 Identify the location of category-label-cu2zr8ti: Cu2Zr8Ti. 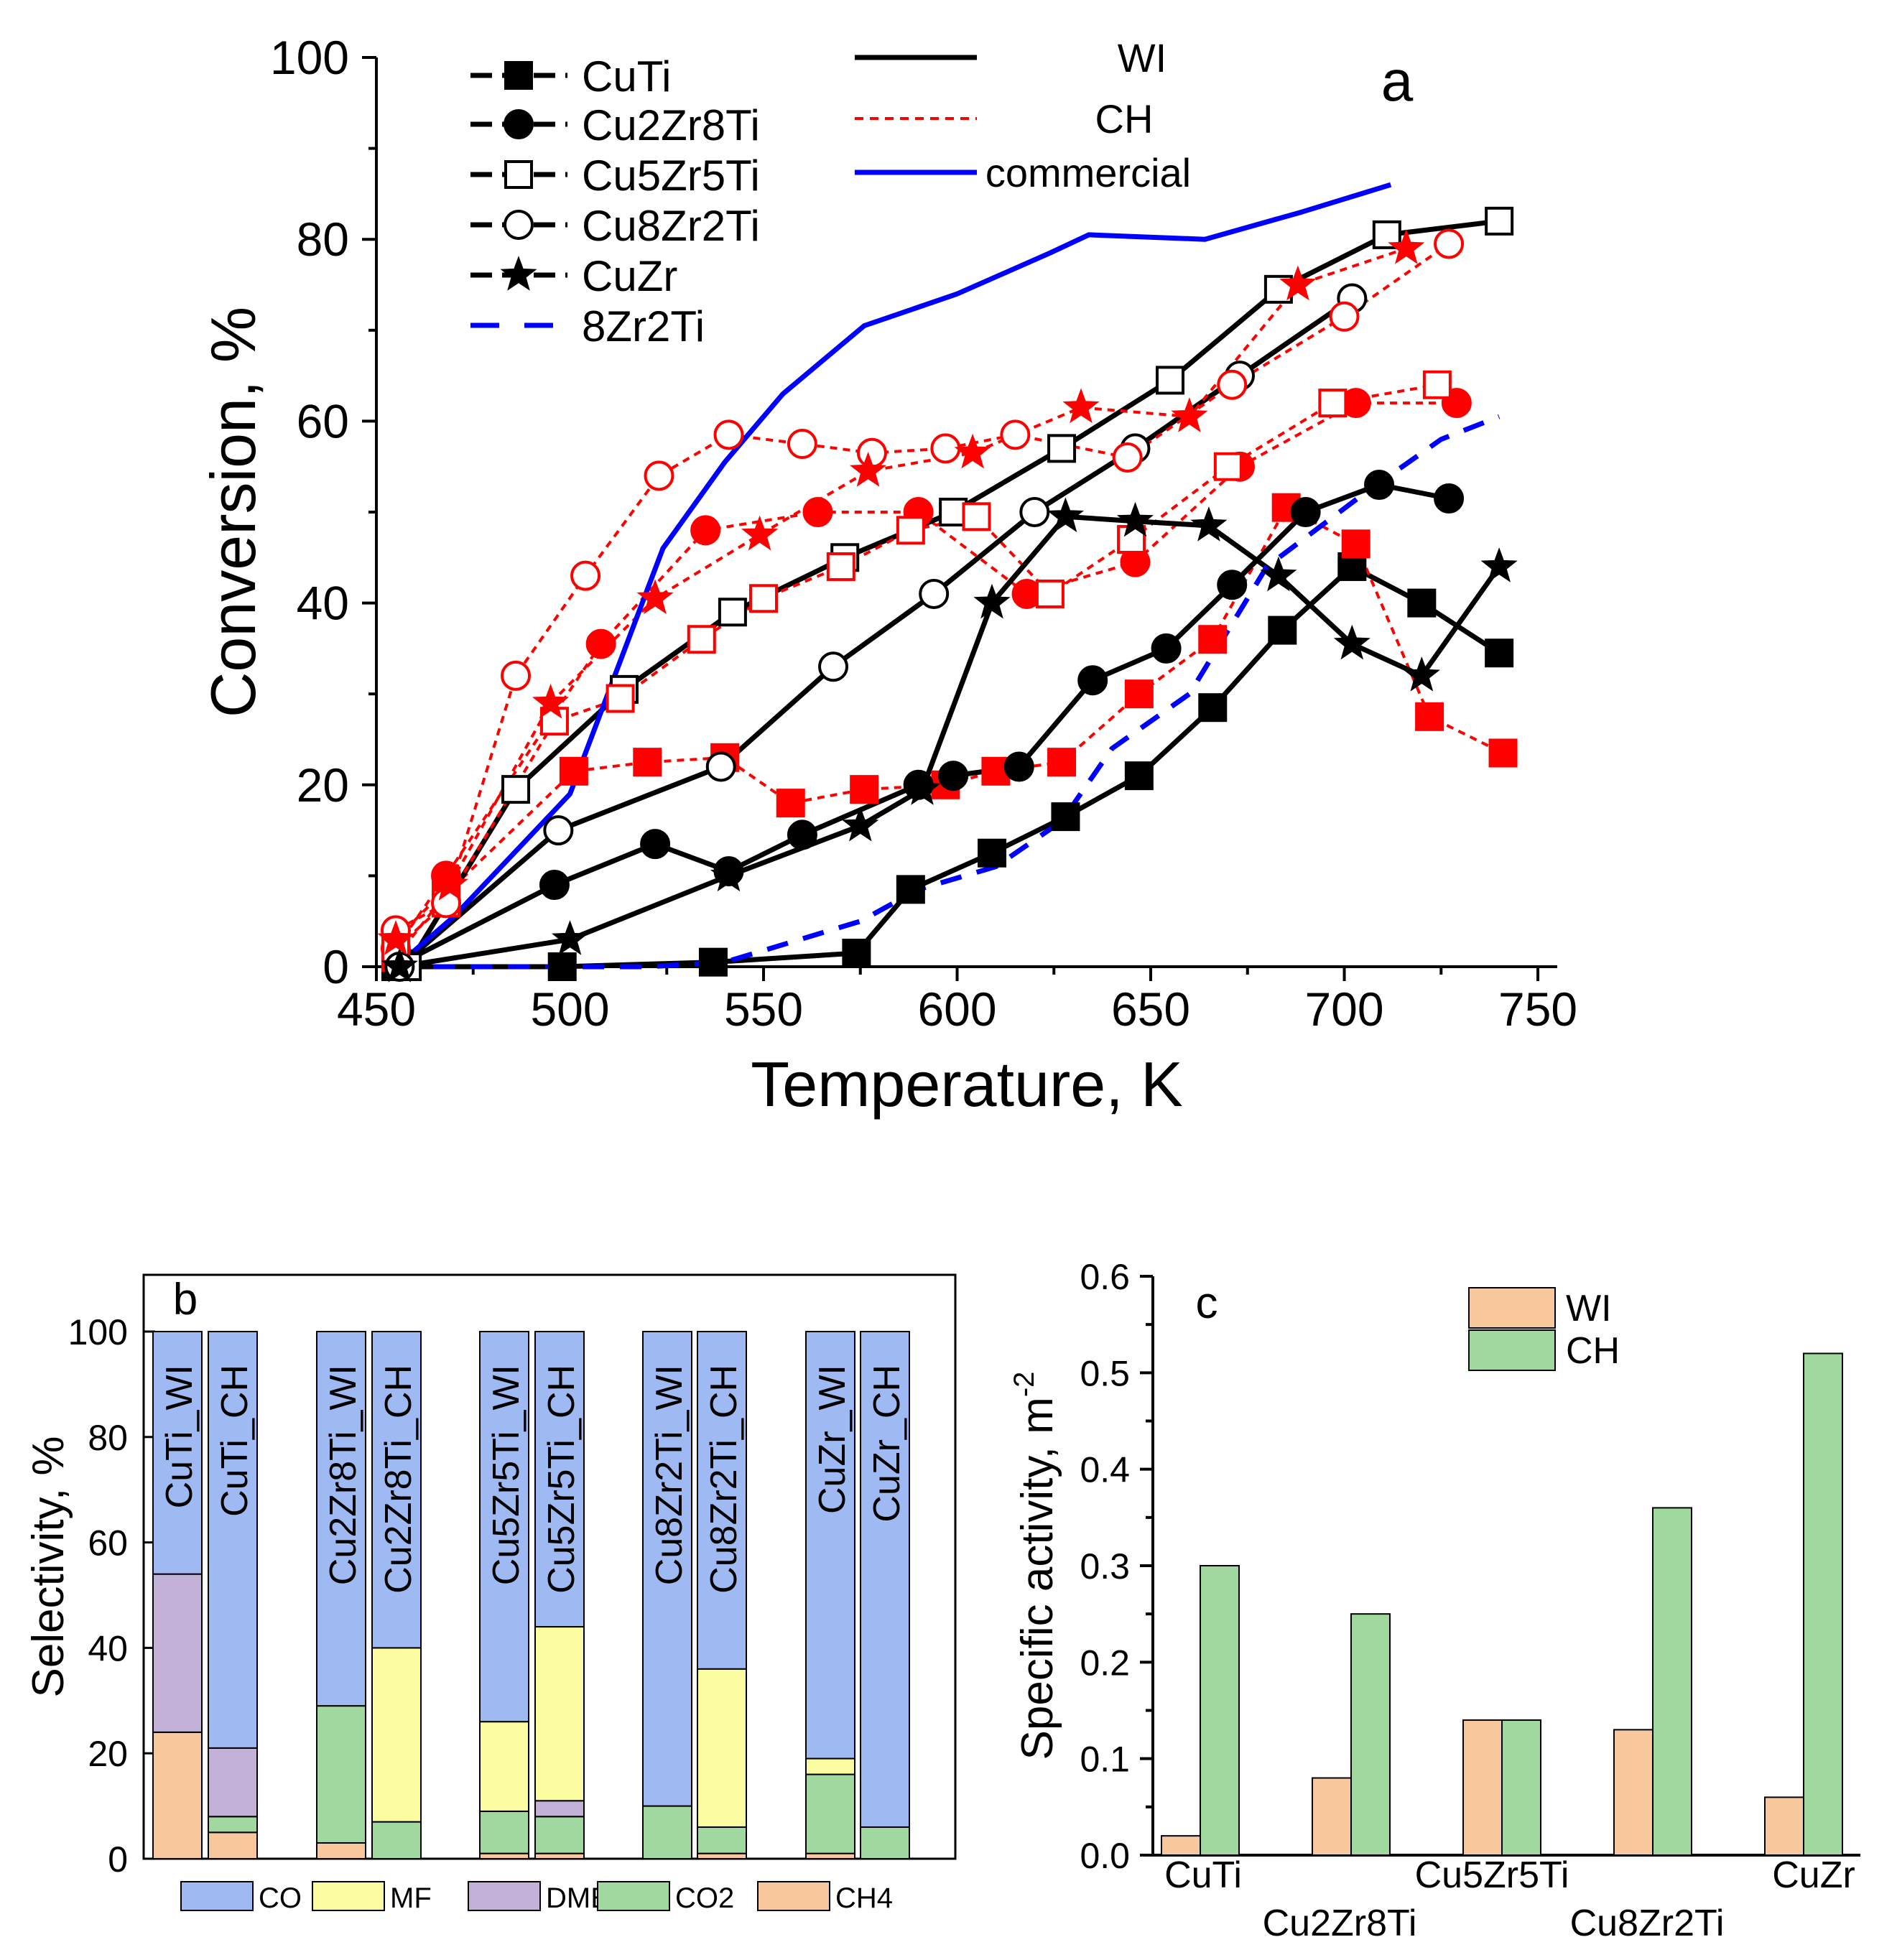
(1340, 1924).